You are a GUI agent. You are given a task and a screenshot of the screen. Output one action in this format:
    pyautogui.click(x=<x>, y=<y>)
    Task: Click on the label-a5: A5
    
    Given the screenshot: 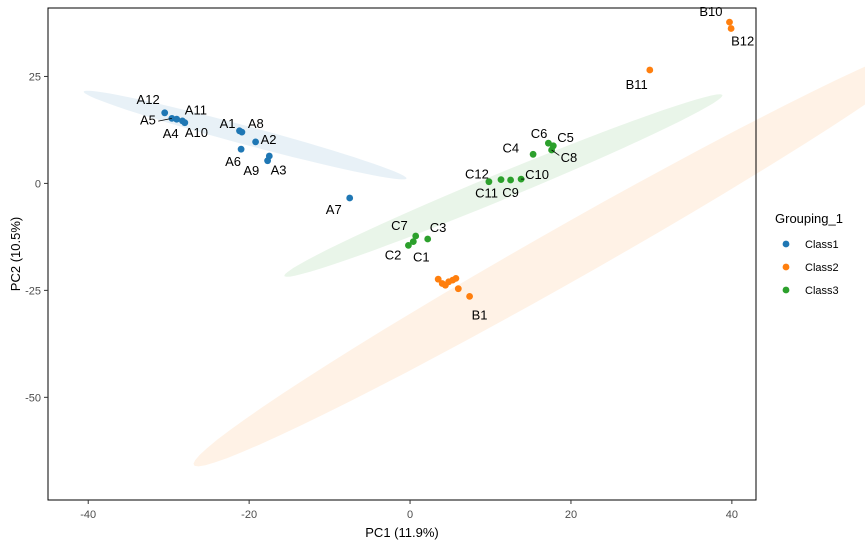 What is the action you would take?
    pyautogui.click(x=148, y=119)
    